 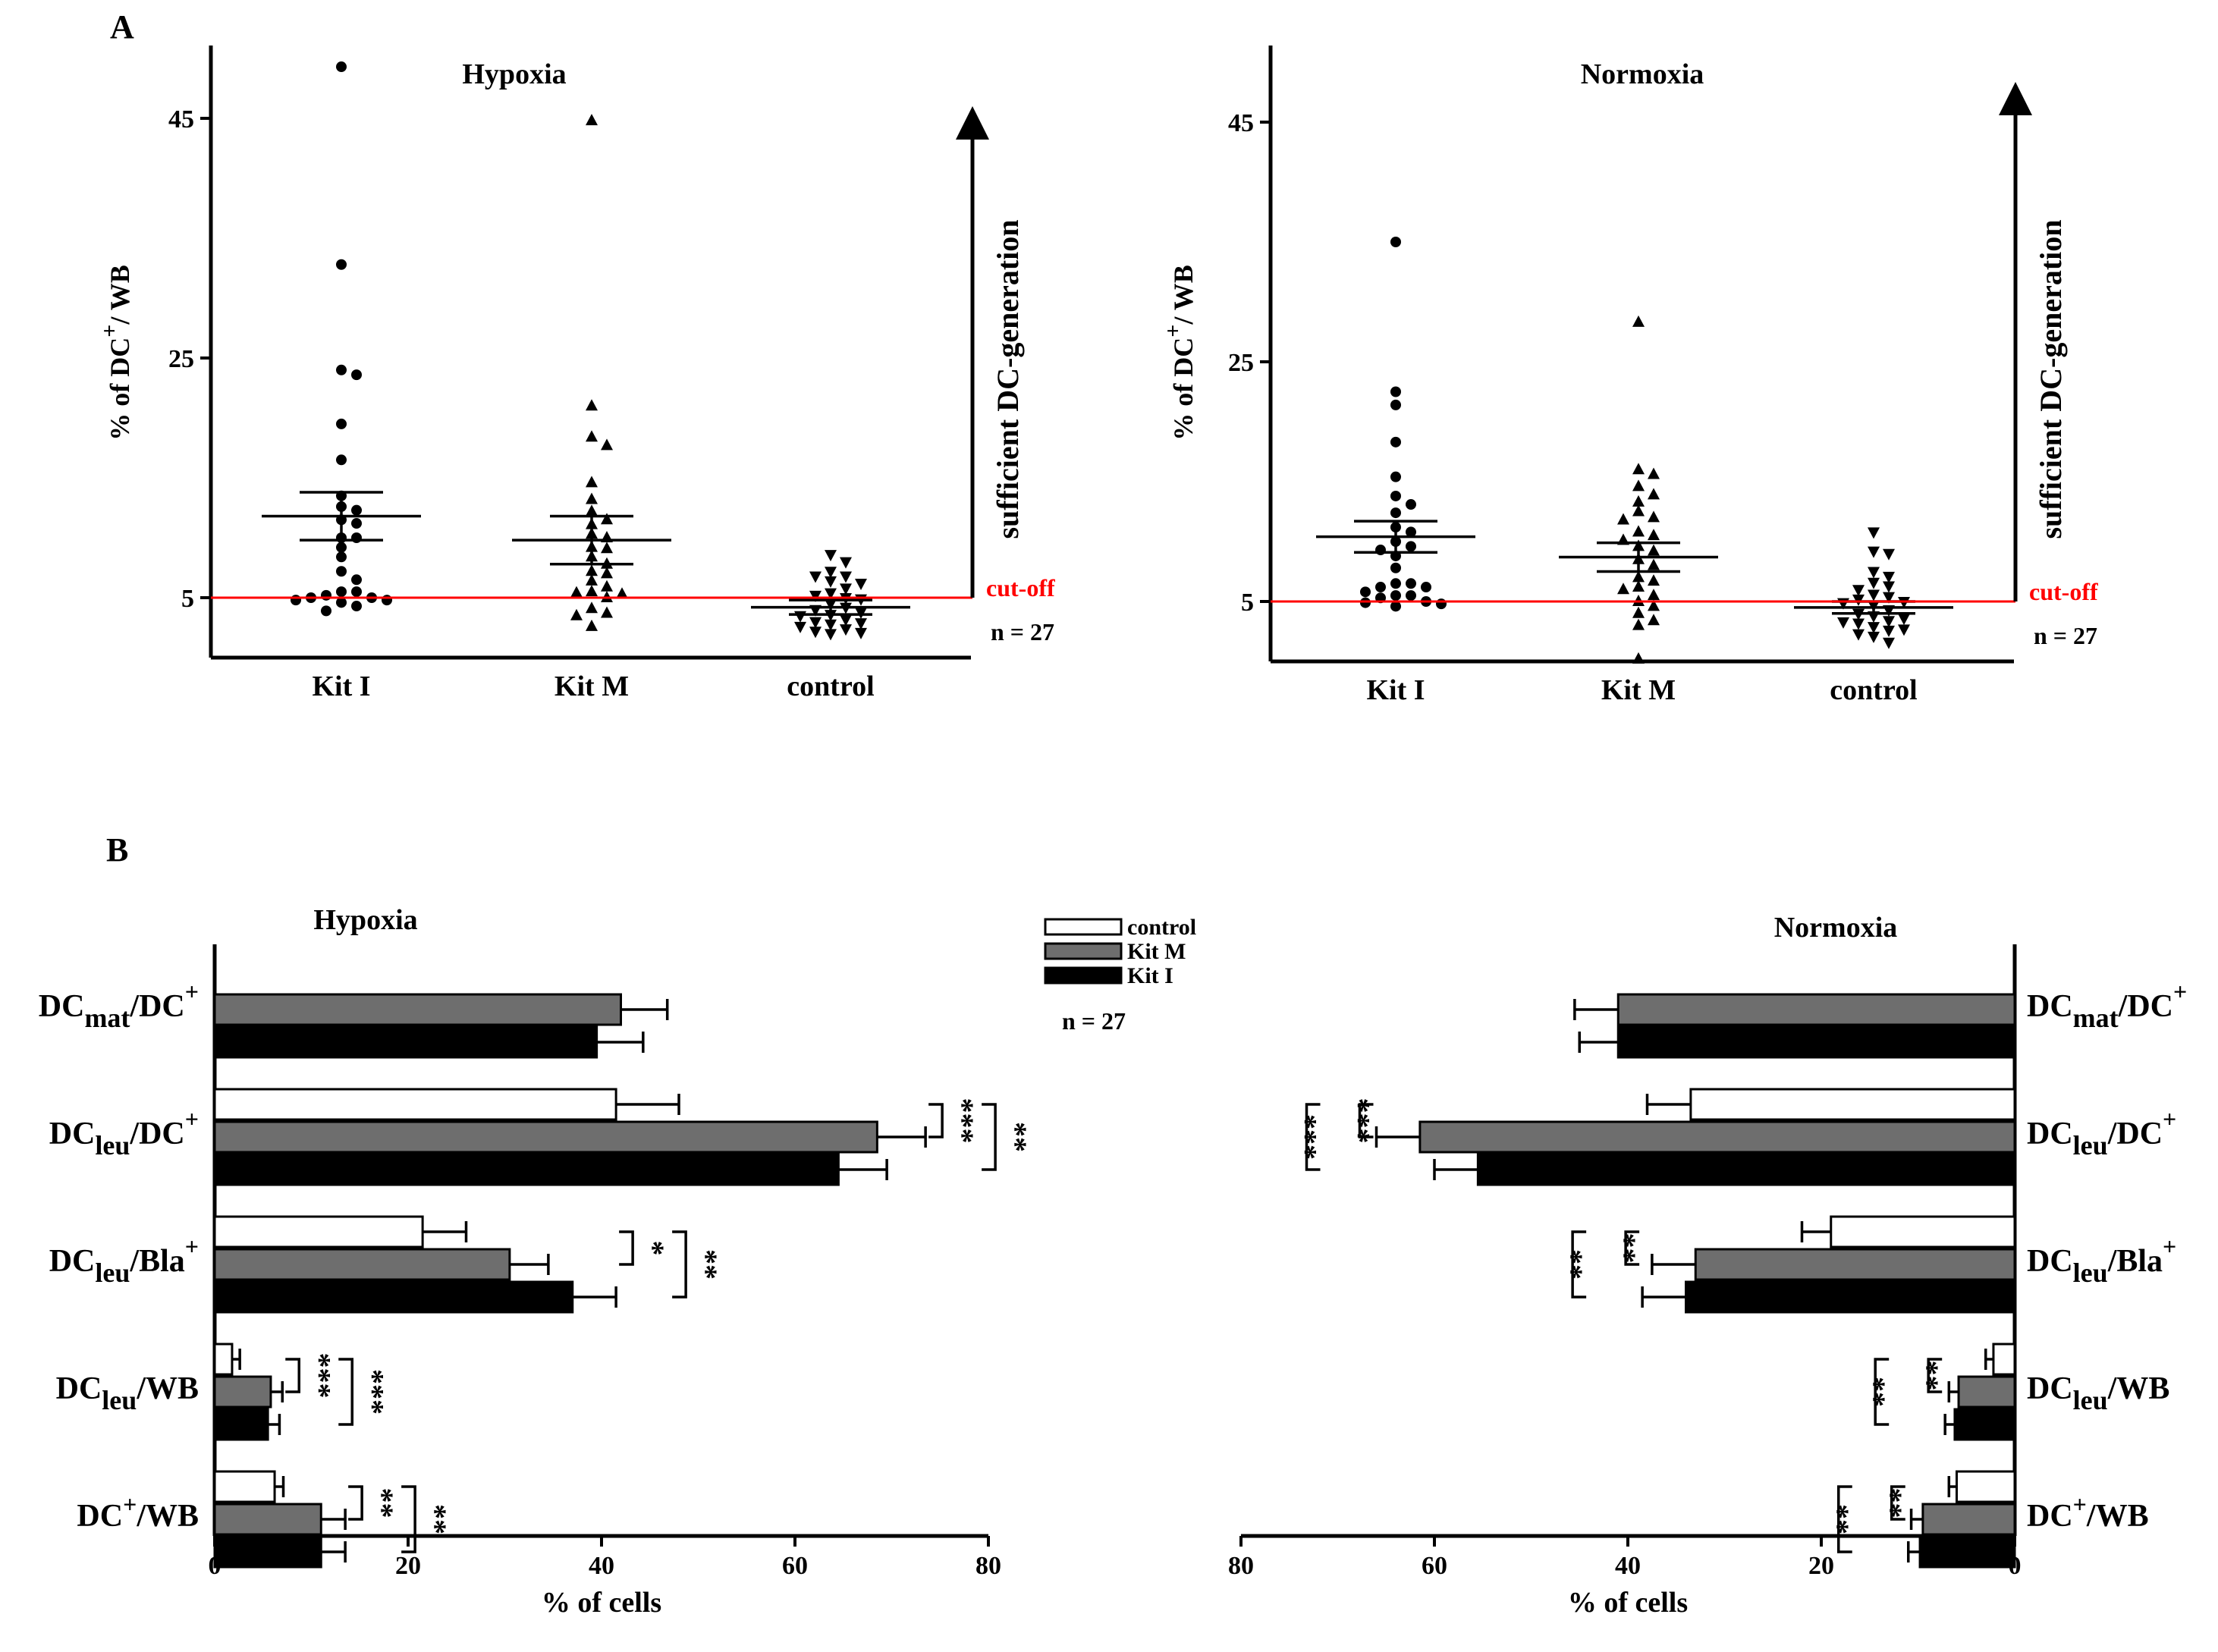 What do you see at coordinates (373, 1392) in the screenshot?
I see `significance-stars-outer: ***` at bounding box center [373, 1392].